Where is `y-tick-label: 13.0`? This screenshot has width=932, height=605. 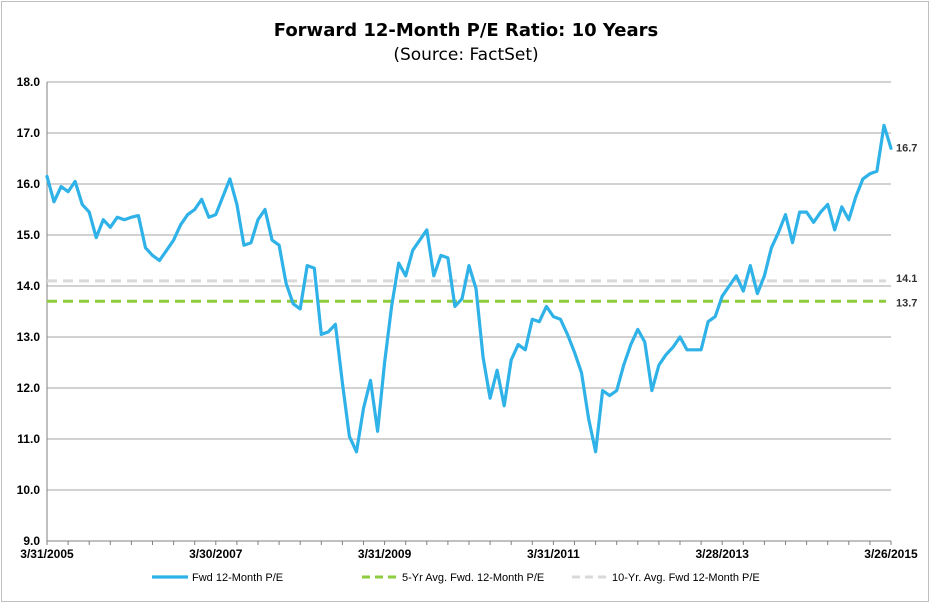 y-tick-label: 13.0 is located at coordinates (29, 337).